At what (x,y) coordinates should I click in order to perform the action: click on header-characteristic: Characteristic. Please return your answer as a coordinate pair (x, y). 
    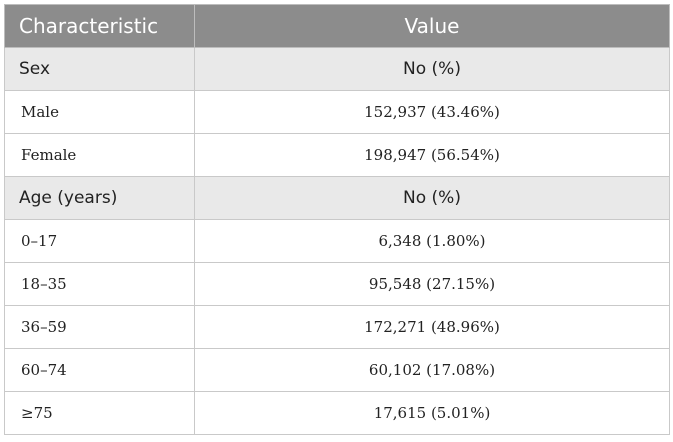
    Looking at the image, I should click on (99, 26).